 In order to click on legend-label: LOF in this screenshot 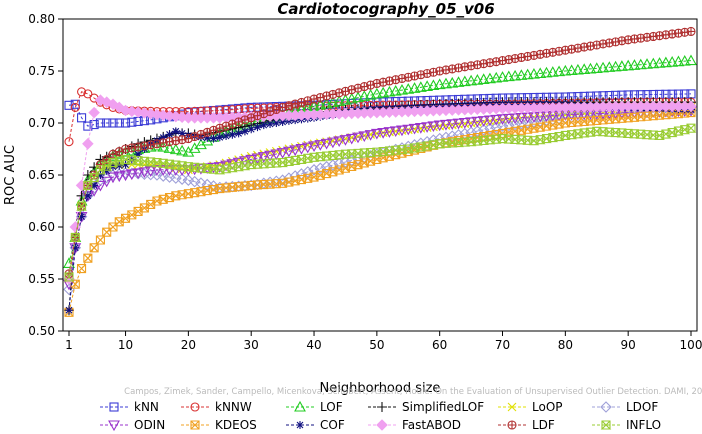, I will do `click(331, 407)`.